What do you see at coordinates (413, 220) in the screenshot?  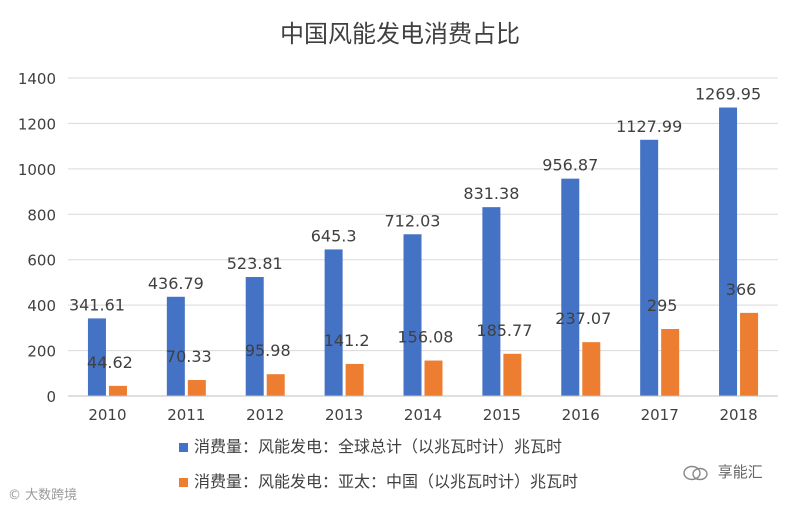 I see `data-label-global: 712.03` at bounding box center [413, 220].